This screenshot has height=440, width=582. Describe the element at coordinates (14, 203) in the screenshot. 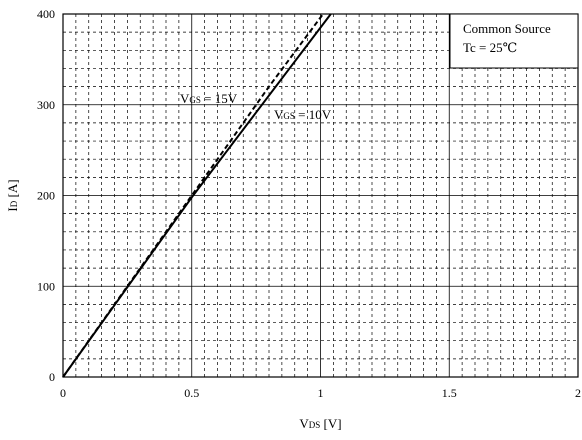

I see `y-axis-label-sub: D` at that location.